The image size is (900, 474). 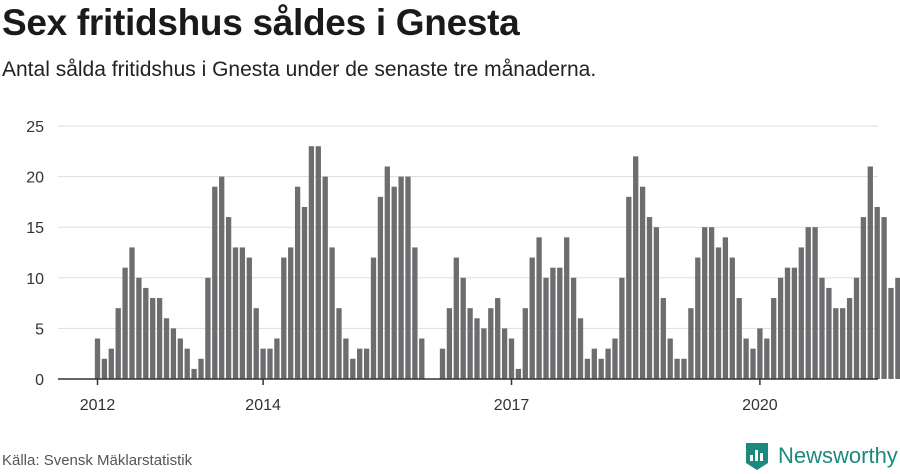 What do you see at coordinates (263, 405) in the screenshot?
I see `x-tick-label: 2014` at bounding box center [263, 405].